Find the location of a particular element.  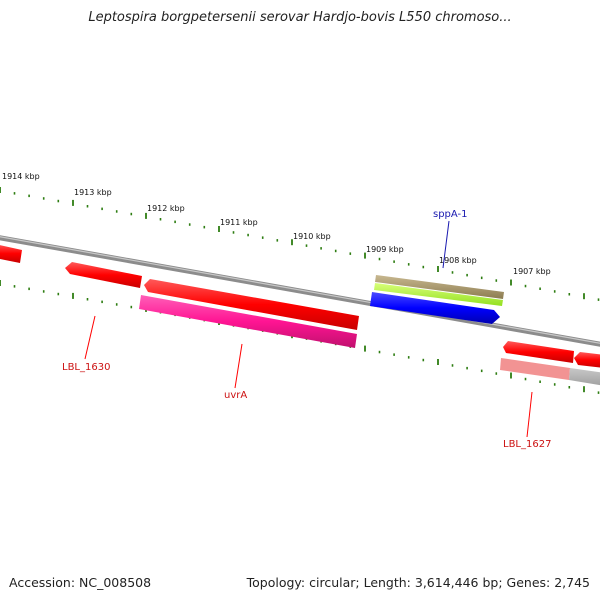

gene-uvrA-pink is located at coordinates (248, 321).